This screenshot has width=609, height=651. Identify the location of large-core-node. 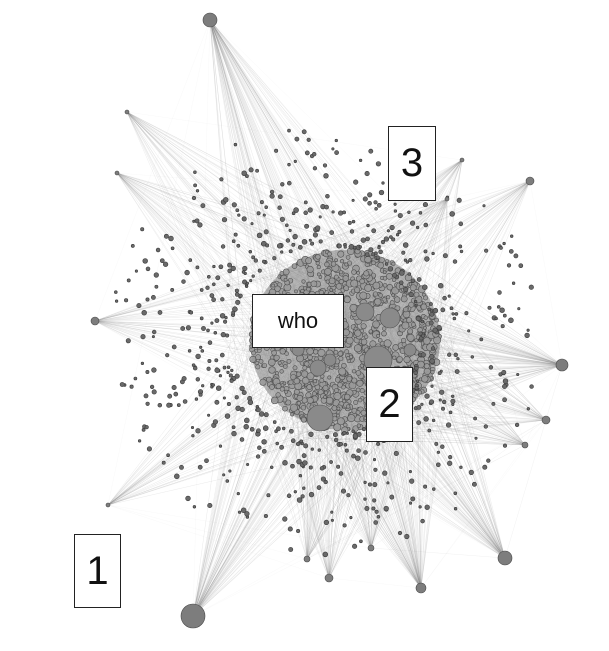
(330, 360).